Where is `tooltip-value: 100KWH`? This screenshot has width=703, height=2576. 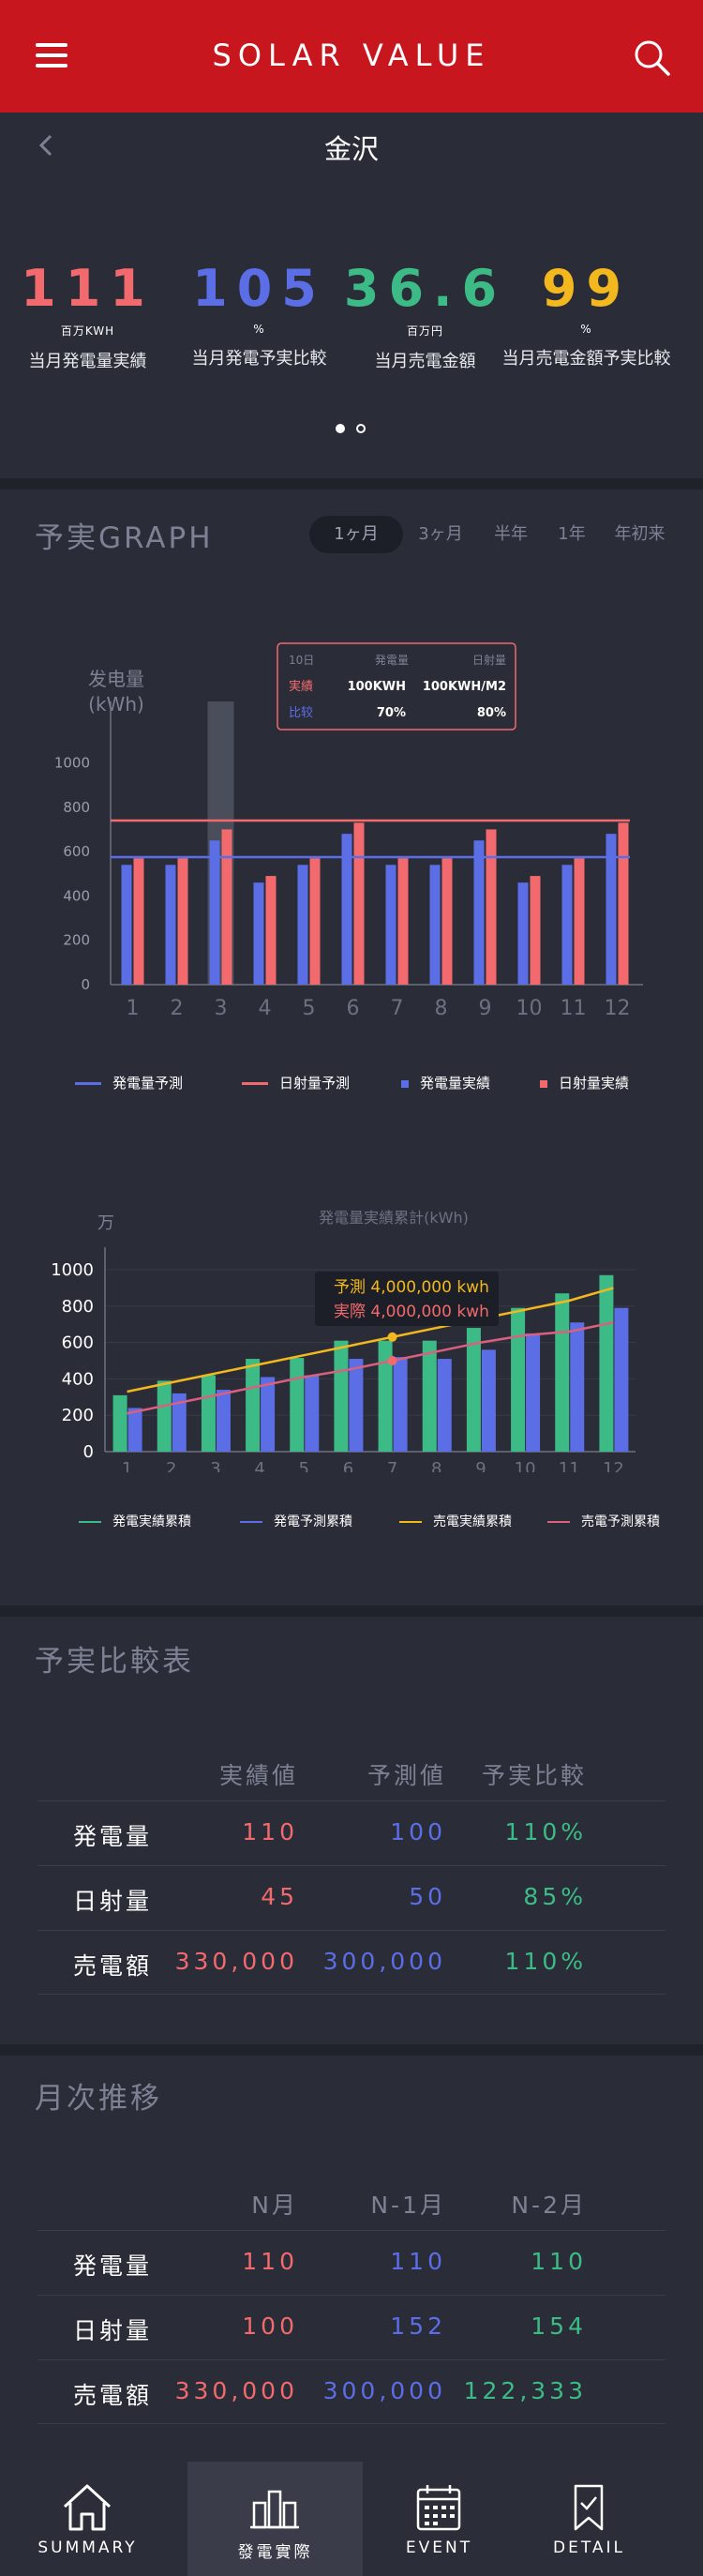 tooltip-value: 100KWH is located at coordinates (377, 687).